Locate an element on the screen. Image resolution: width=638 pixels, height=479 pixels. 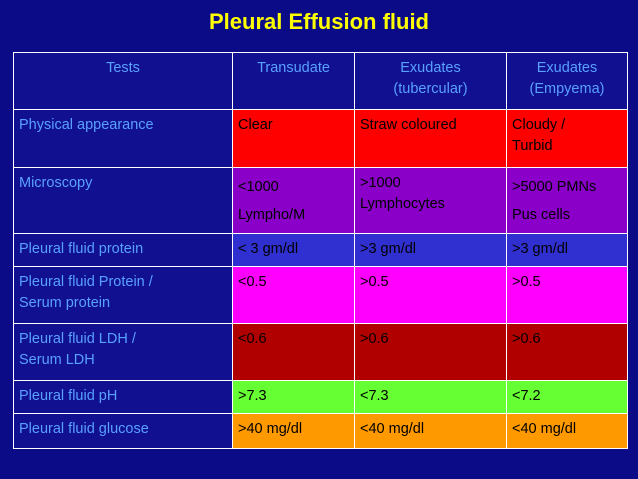
row-ph: Pleural fluid pH >7.3 <7.3 <7.2 is located at coordinates (320, 397).